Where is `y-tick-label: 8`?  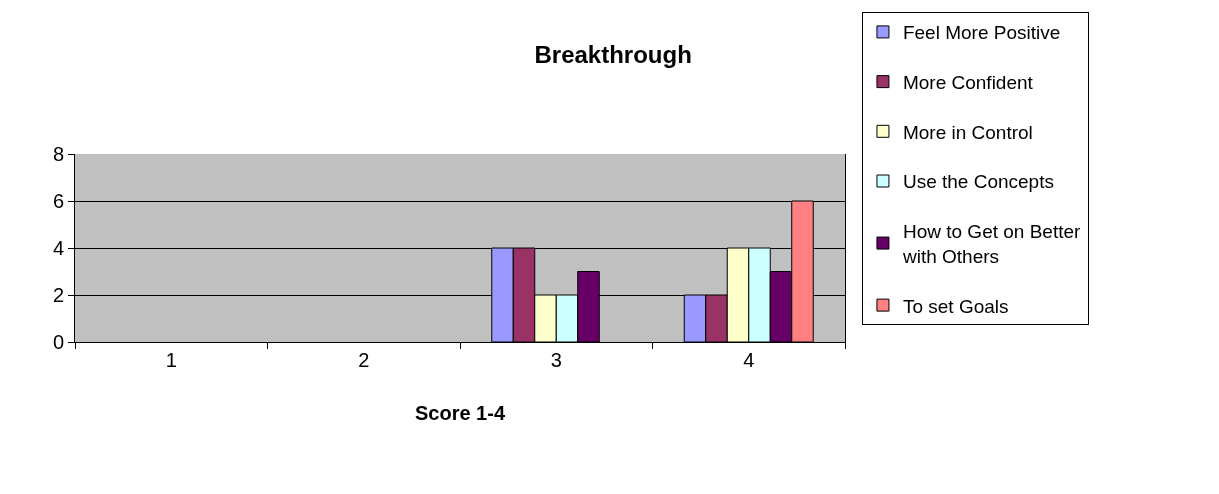
y-tick-label: 8 is located at coordinates (58, 154).